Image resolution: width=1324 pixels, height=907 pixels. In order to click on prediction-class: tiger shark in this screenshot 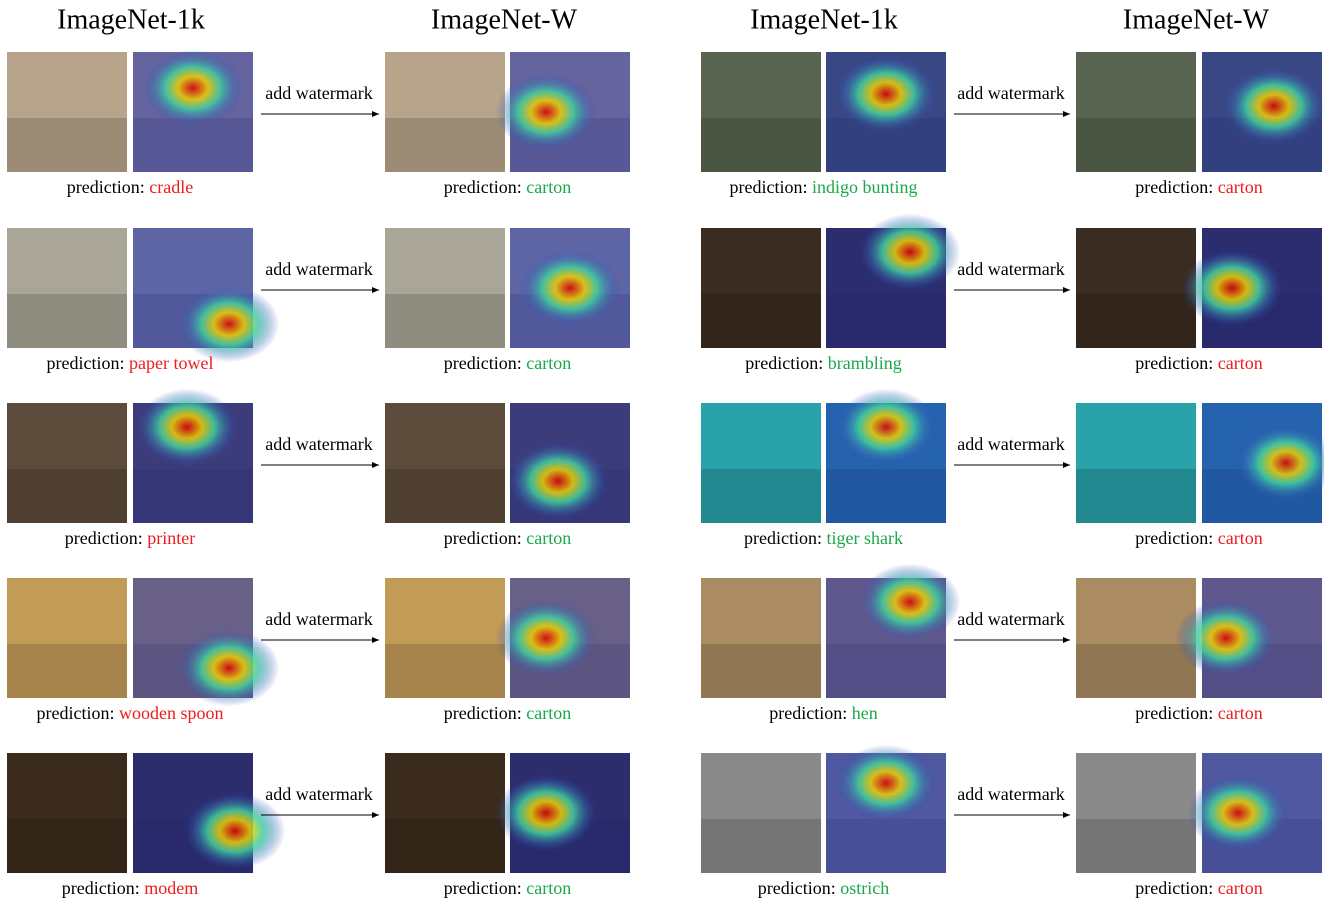, I will do `click(865, 538)`.